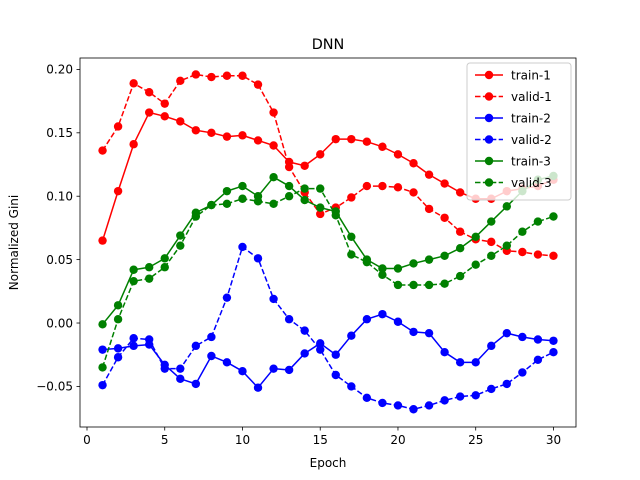 This screenshot has height=480, width=640. Describe the element at coordinates (328, 463) in the screenshot. I see `x-axis-label: Epoch` at that location.